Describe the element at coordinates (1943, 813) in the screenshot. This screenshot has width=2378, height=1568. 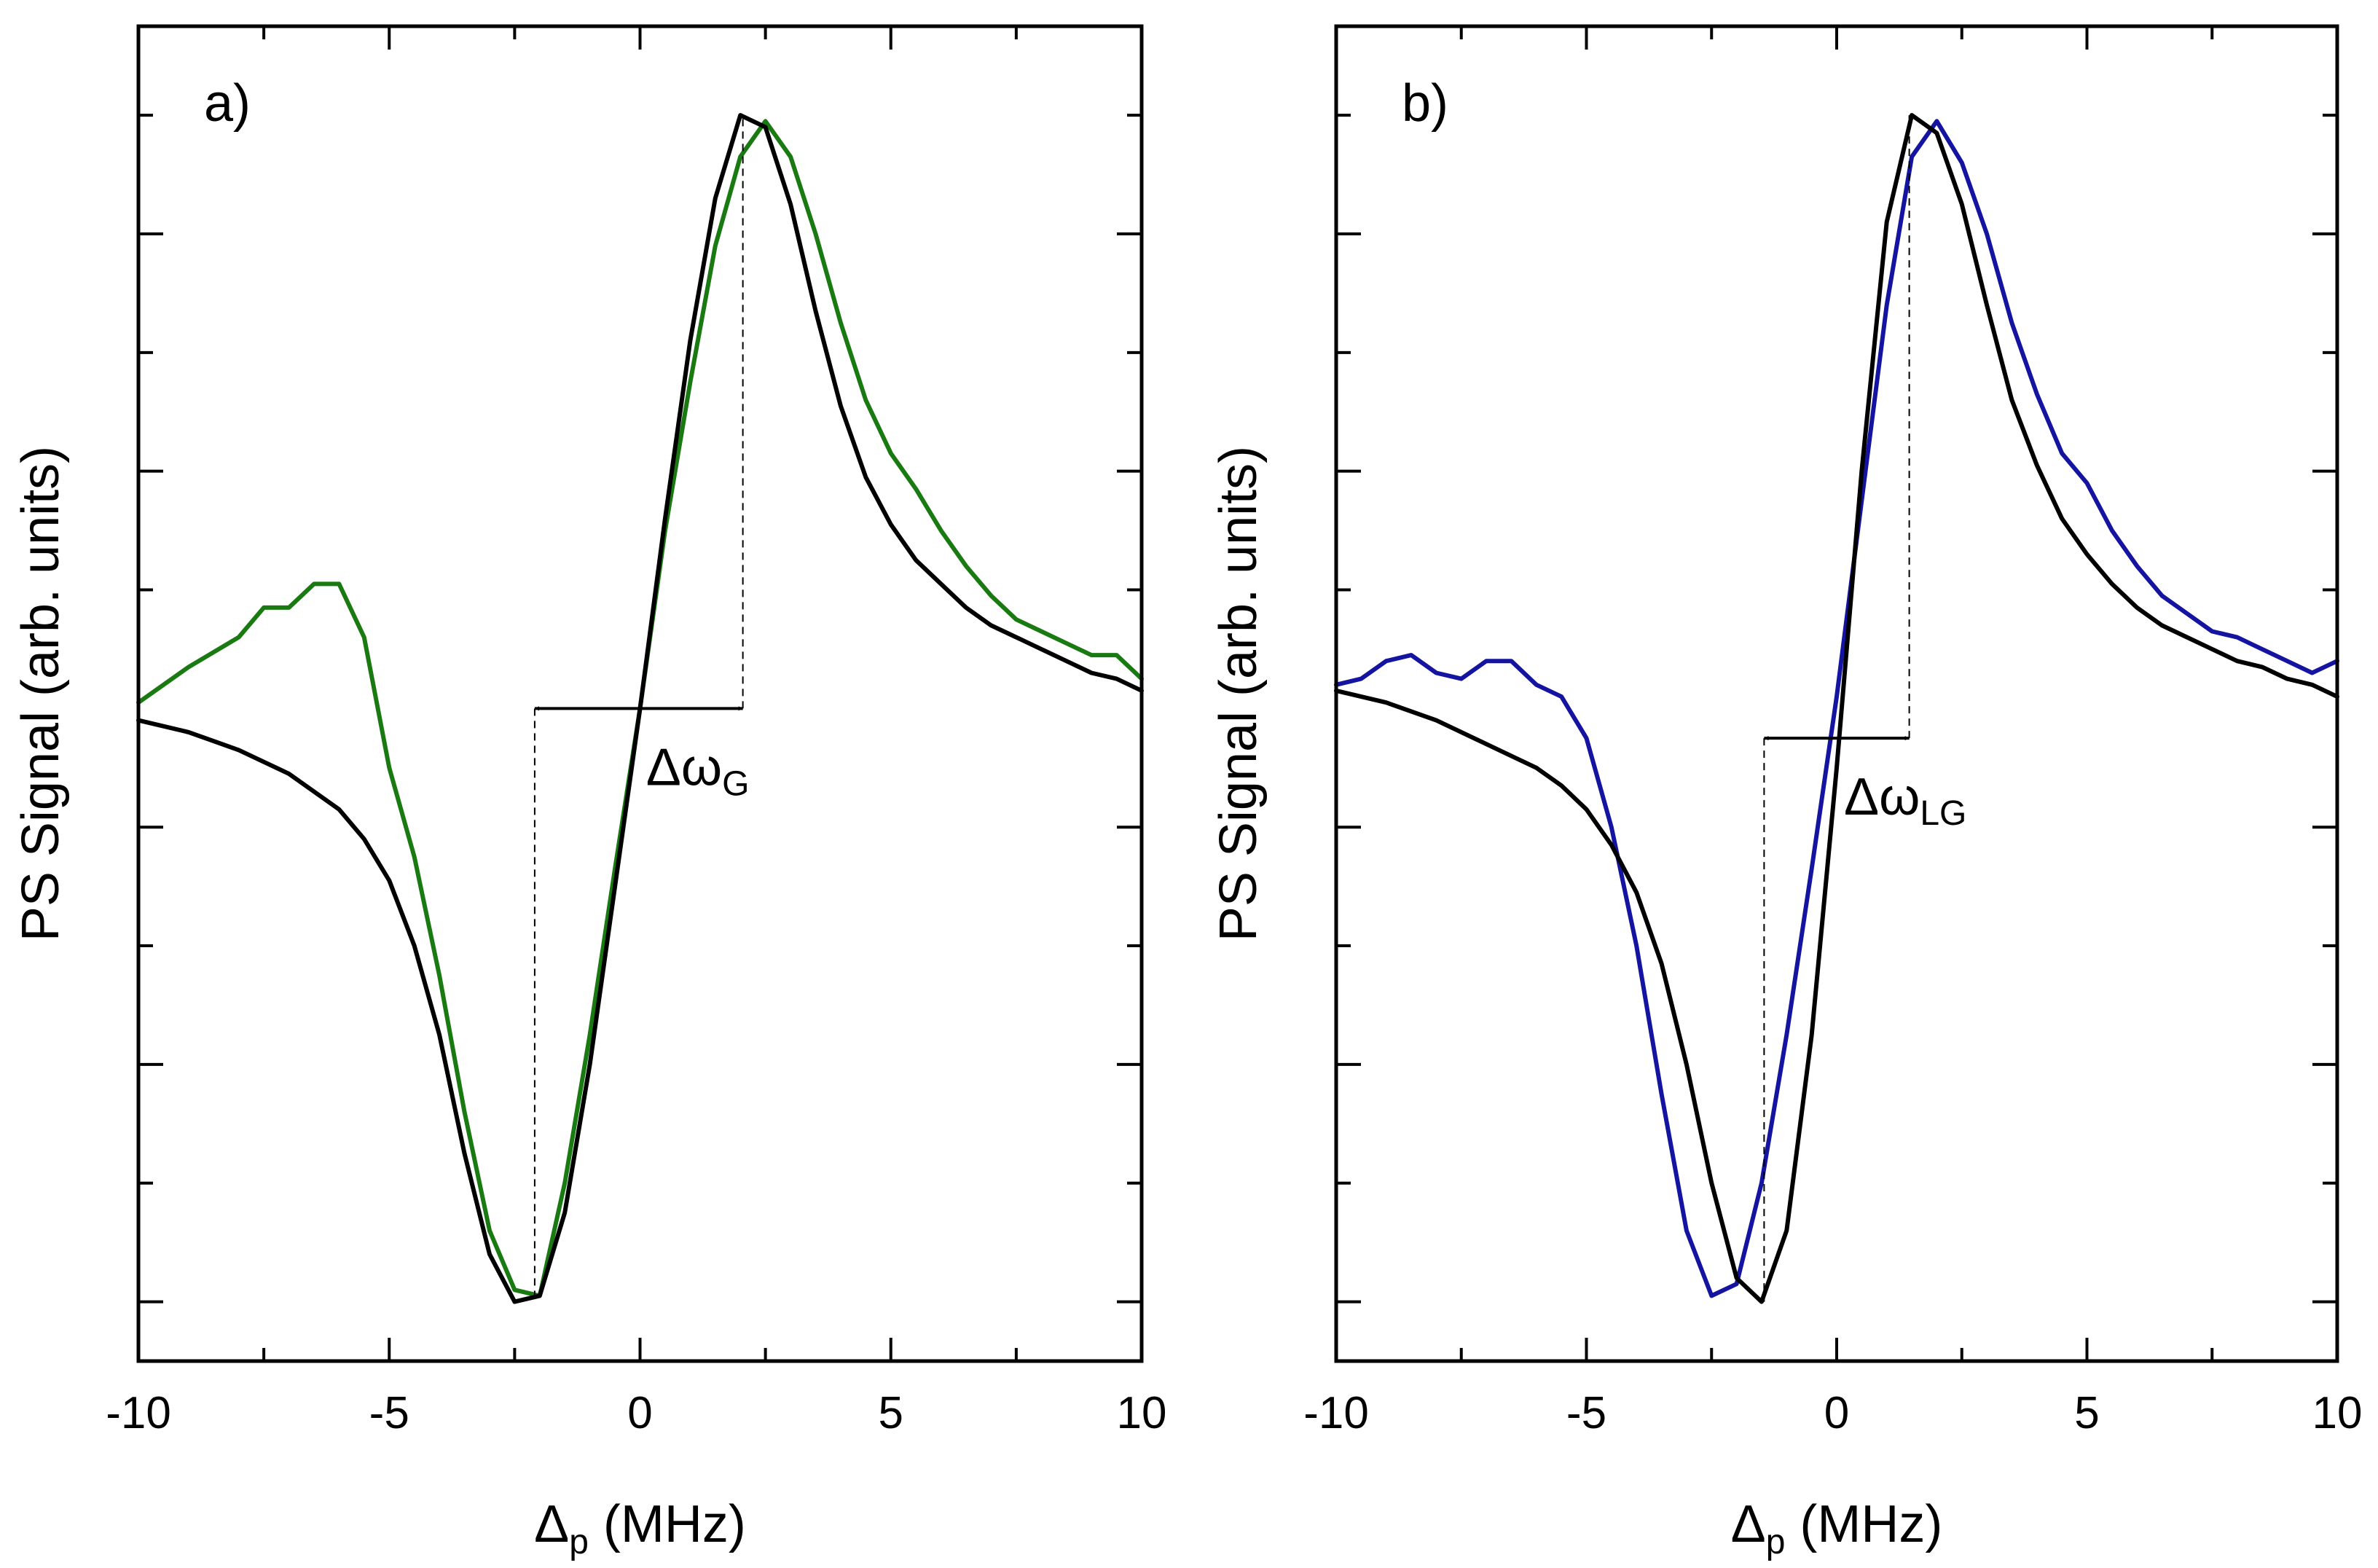
I see `width-annotation-sub: LG` at that location.